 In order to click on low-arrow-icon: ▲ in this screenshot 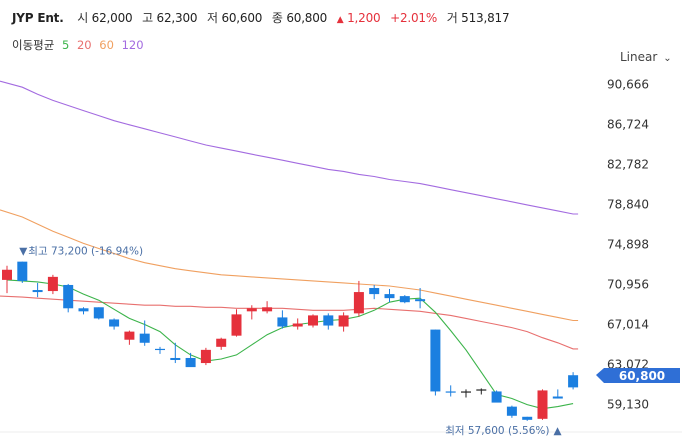, I will do `click(558, 431)`.